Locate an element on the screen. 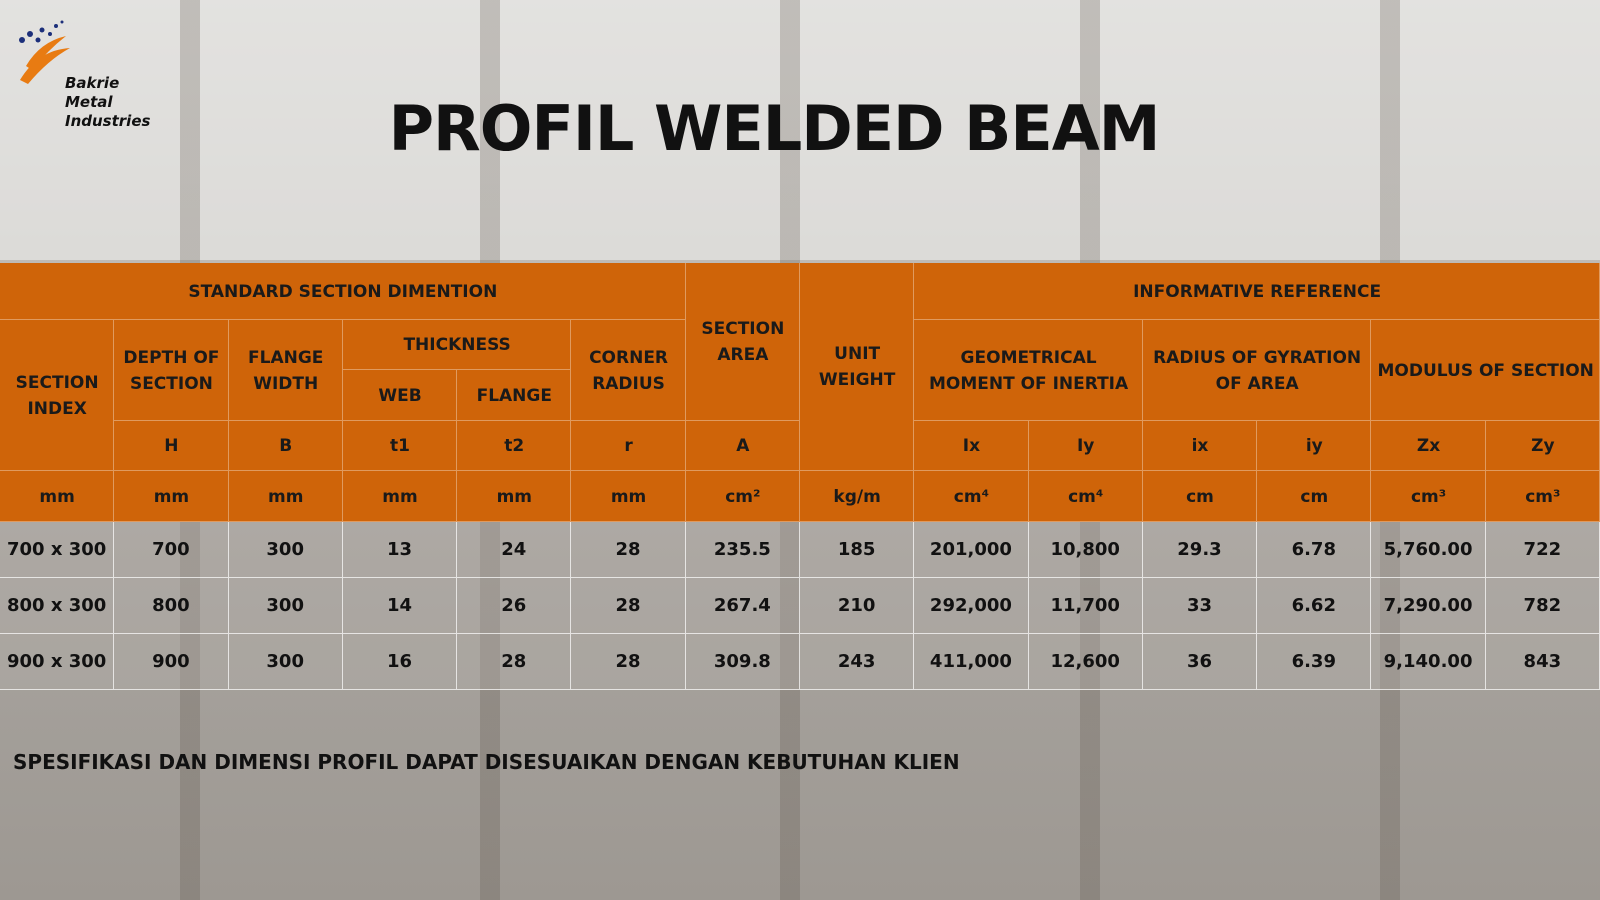 Image resolution: width=1600 pixels, height=900 pixels. group-header: STANDARD SECTION DIMENTION is located at coordinates (343, 291).